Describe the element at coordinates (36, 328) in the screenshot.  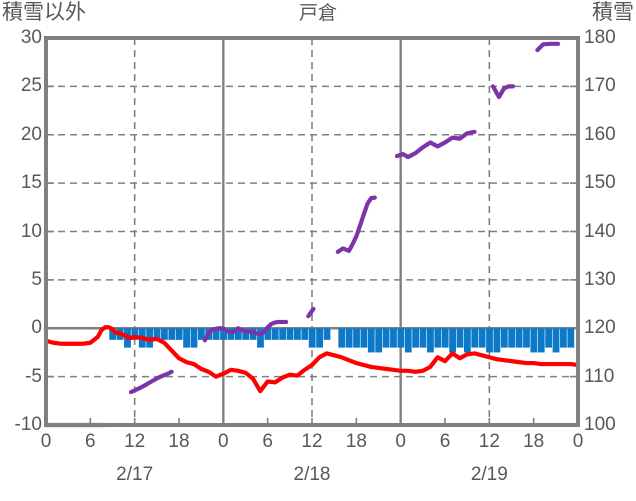
I see `left-tick-label: 0` at that location.